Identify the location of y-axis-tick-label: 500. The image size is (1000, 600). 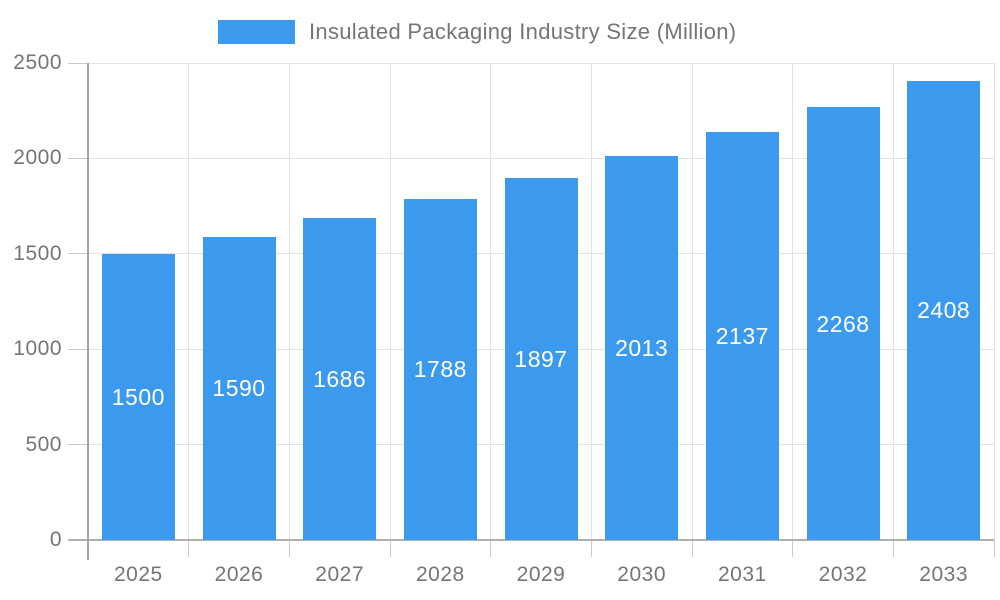
(43, 444).